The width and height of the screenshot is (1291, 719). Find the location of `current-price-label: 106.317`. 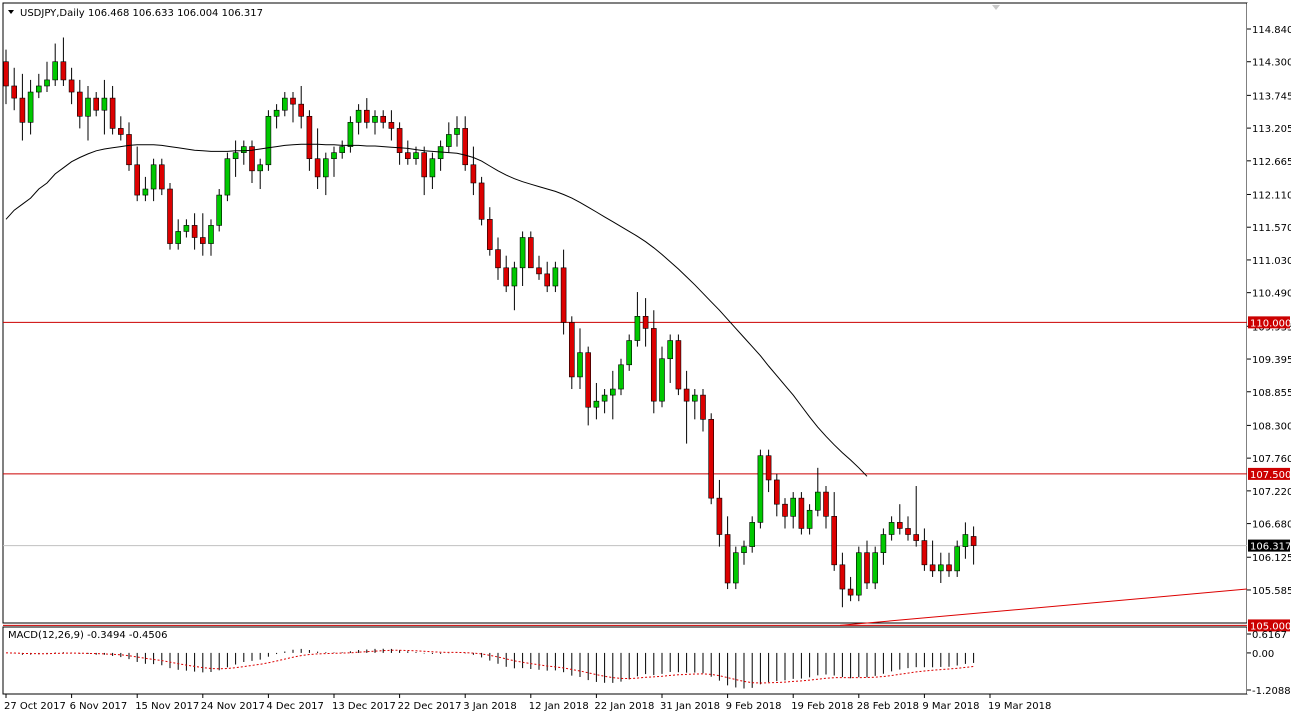

current-price-label: 106.317 is located at coordinates (1270, 547).